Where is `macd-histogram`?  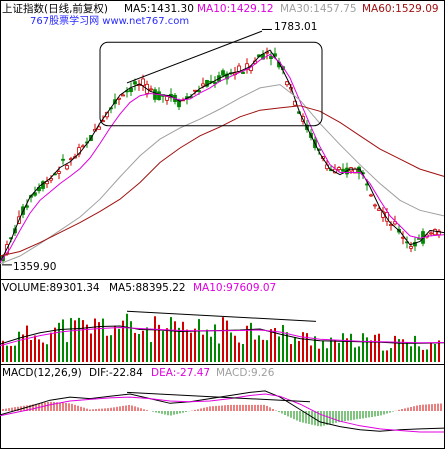 macd-histogram is located at coordinates (222, 414).